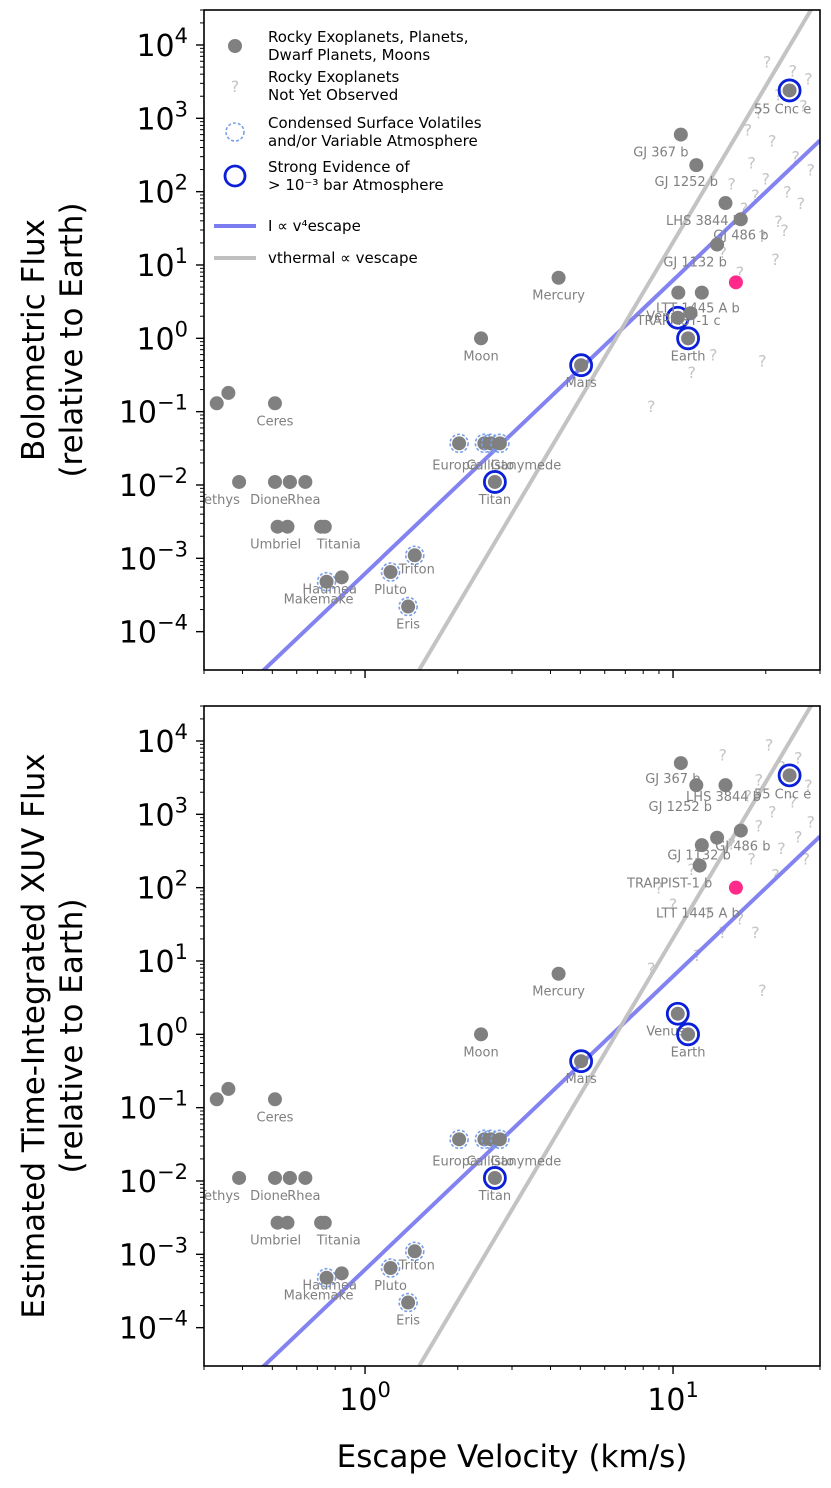 Image resolution: width=831 pixels, height=1488 pixels. Describe the element at coordinates (669, 884) in the screenshot. I see `point-label: TRAPPIST-1 b` at that location.